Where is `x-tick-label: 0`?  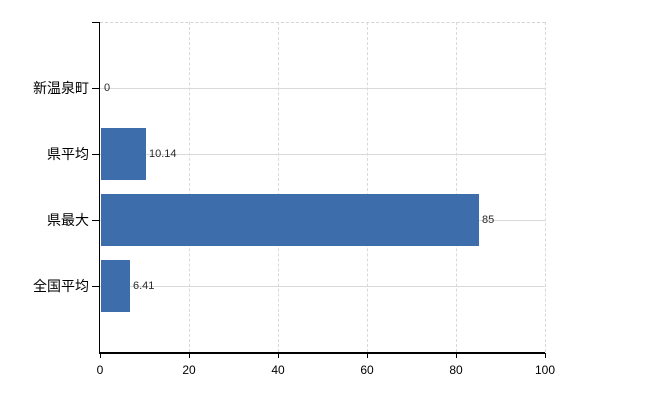 x-tick-label: 0 is located at coordinates (100, 370).